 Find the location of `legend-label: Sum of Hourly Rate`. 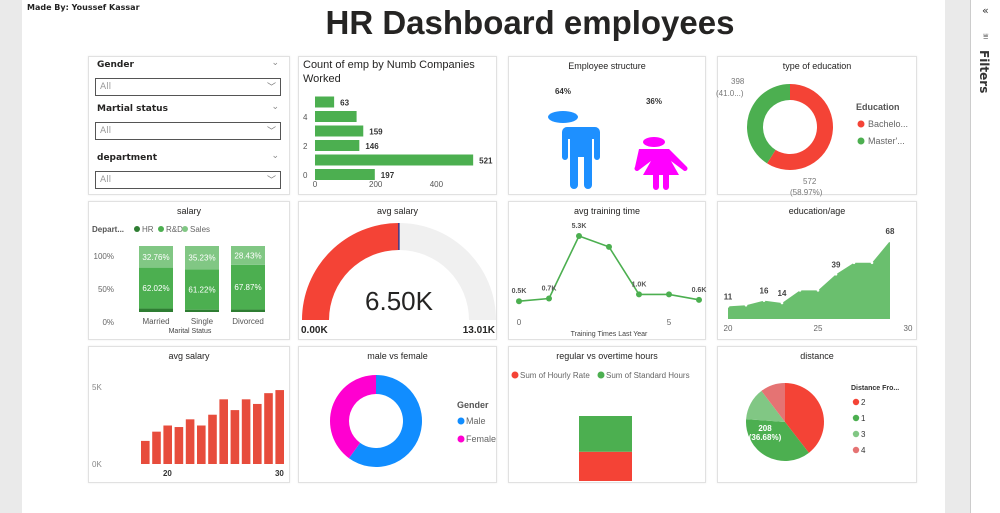

legend-label: Sum of Hourly Rate is located at coordinates (555, 375).